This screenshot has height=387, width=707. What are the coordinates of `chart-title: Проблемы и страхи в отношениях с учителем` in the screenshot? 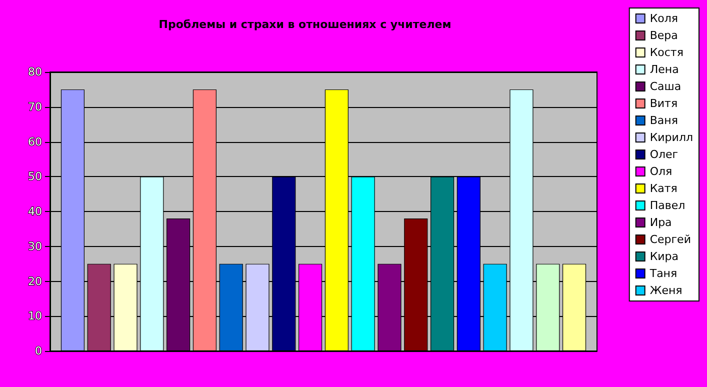 It's located at (305, 24).